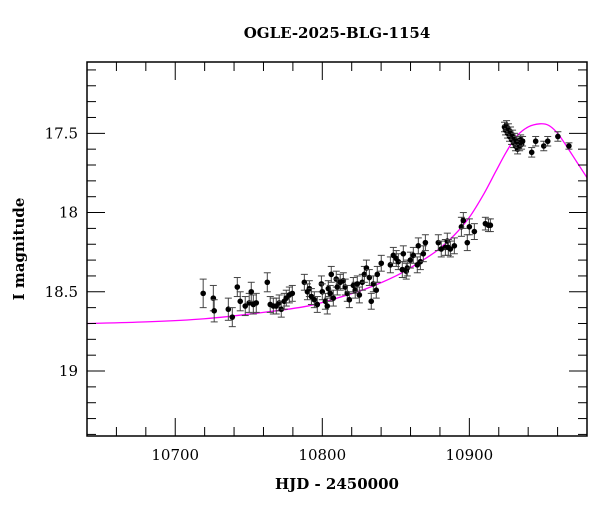  What do you see at coordinates (68, 371) in the screenshot?
I see `y-tick-label: 19` at bounding box center [68, 371].